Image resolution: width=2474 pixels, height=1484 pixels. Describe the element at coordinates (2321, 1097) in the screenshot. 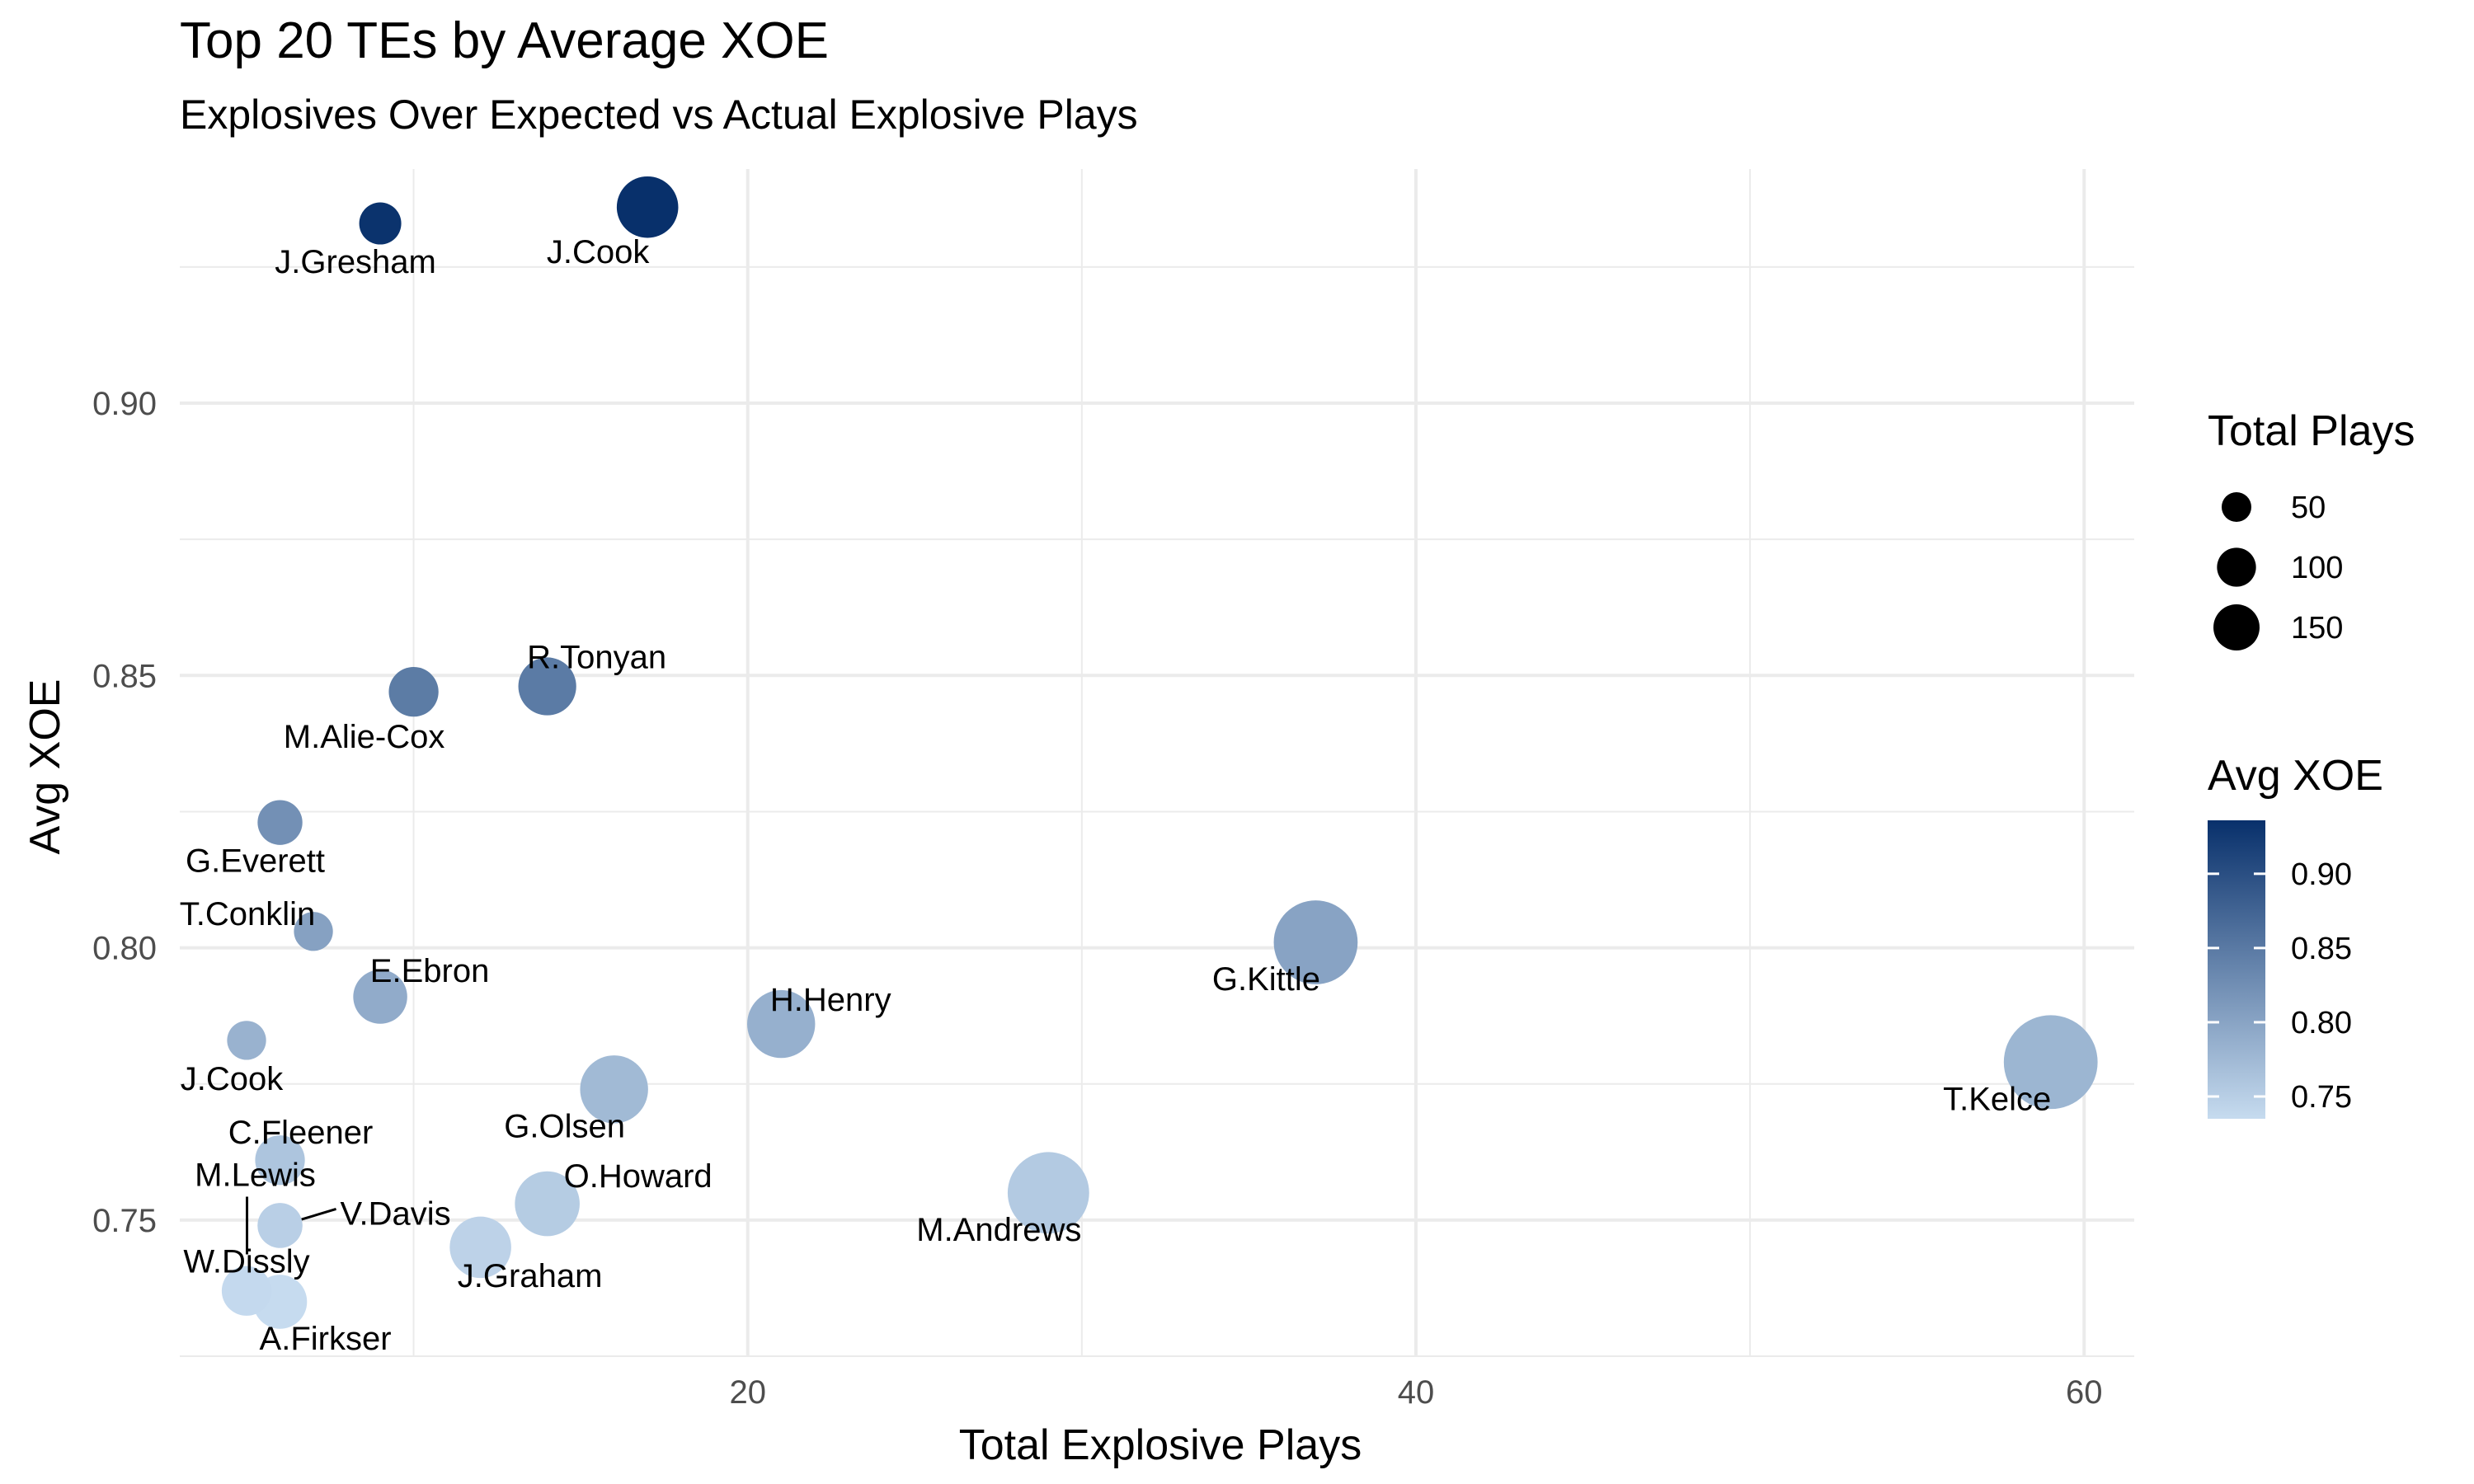

I see `color-legend-label: 0.75` at that location.